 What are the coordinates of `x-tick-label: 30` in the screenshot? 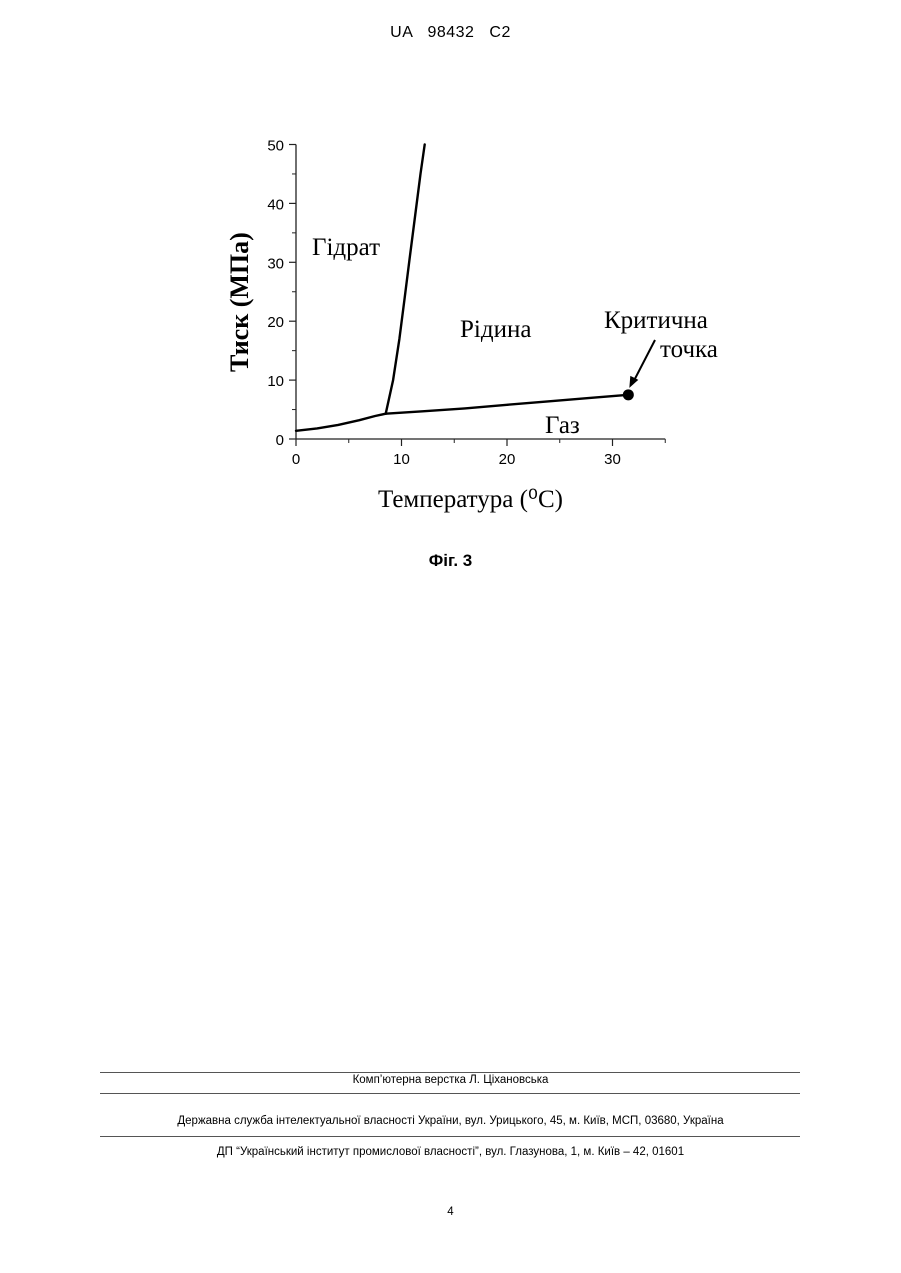 It's located at (612, 459).